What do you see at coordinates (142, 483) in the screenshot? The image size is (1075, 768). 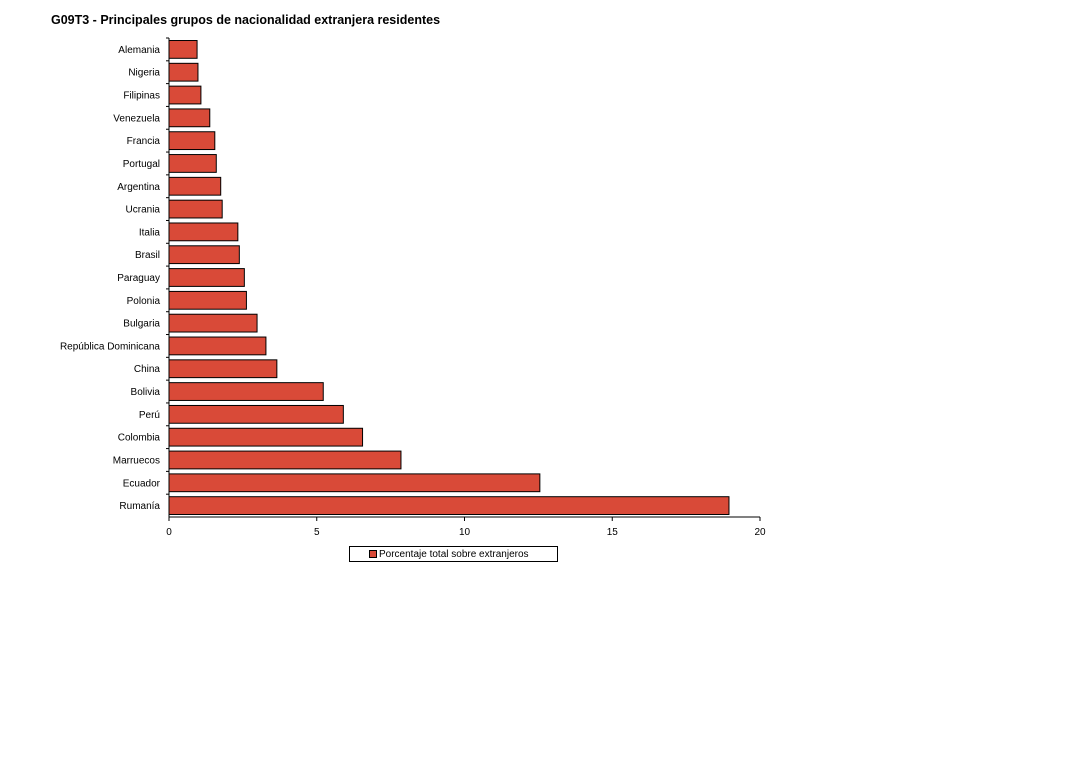 I see `category-label: Ecuador` at bounding box center [142, 483].